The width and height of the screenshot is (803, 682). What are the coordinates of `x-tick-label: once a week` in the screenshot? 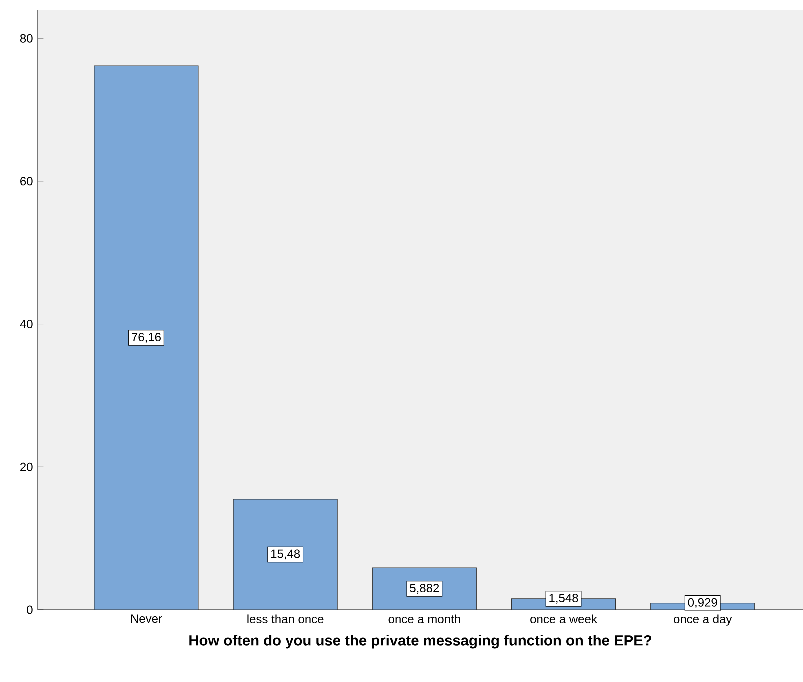 It's located at (564, 619).